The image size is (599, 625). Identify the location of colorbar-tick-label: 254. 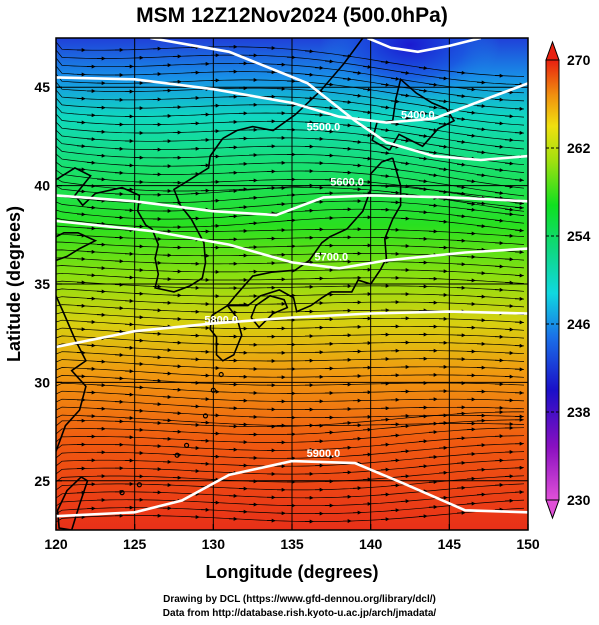
(579, 236).